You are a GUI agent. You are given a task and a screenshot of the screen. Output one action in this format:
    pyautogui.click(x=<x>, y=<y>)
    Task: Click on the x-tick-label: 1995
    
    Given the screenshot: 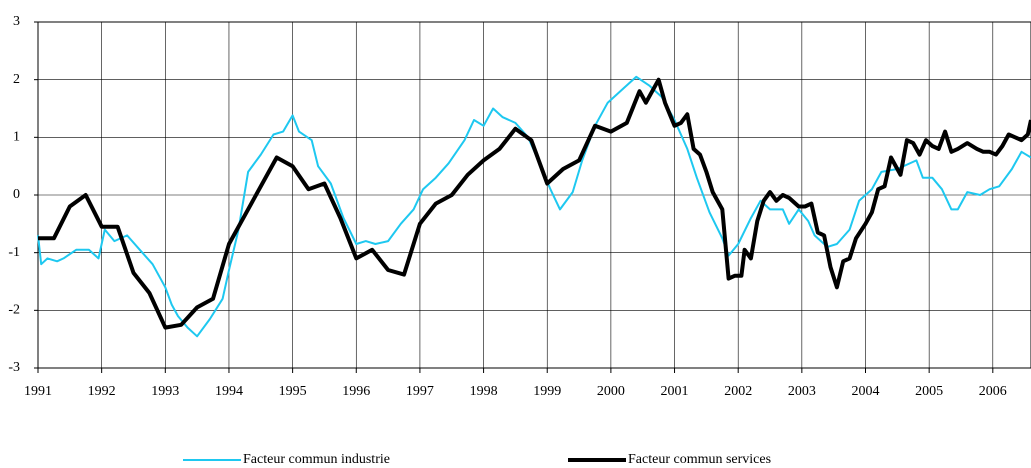 What is the action you would take?
    pyautogui.click(x=293, y=391)
    